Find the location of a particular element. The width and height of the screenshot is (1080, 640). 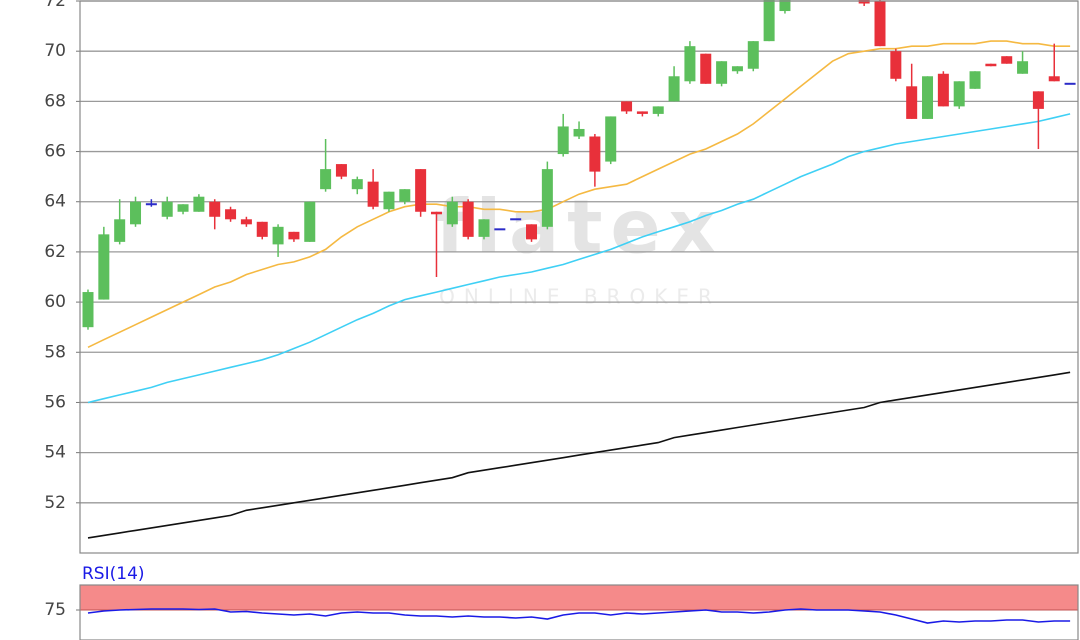

y-tick-label: 54 is located at coordinates (55, 453).